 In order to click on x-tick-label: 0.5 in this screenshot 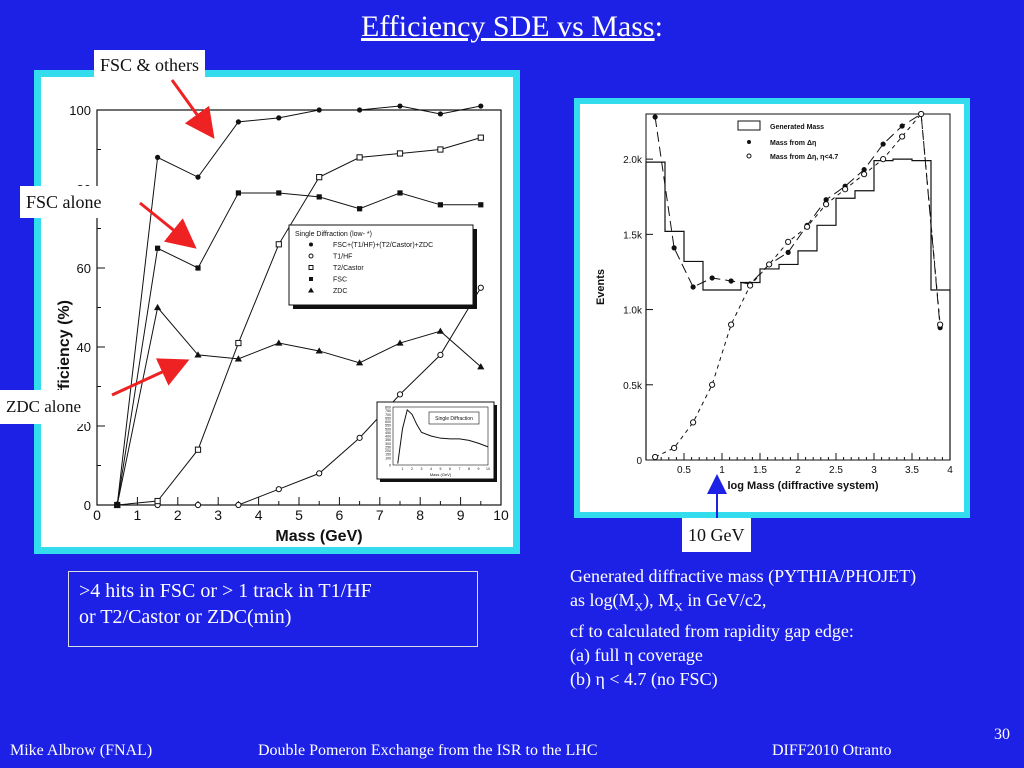, I will do `click(684, 470)`.